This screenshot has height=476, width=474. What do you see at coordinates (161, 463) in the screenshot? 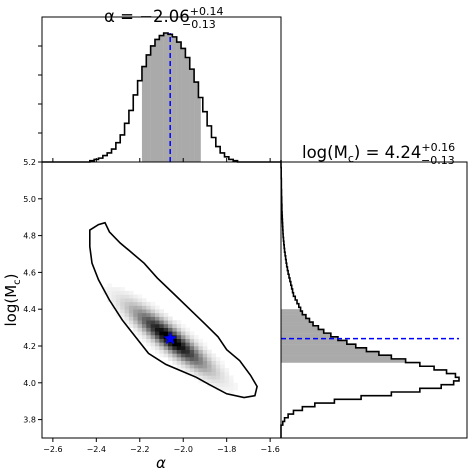
I see `x-axis-label: α` at bounding box center [161, 463].